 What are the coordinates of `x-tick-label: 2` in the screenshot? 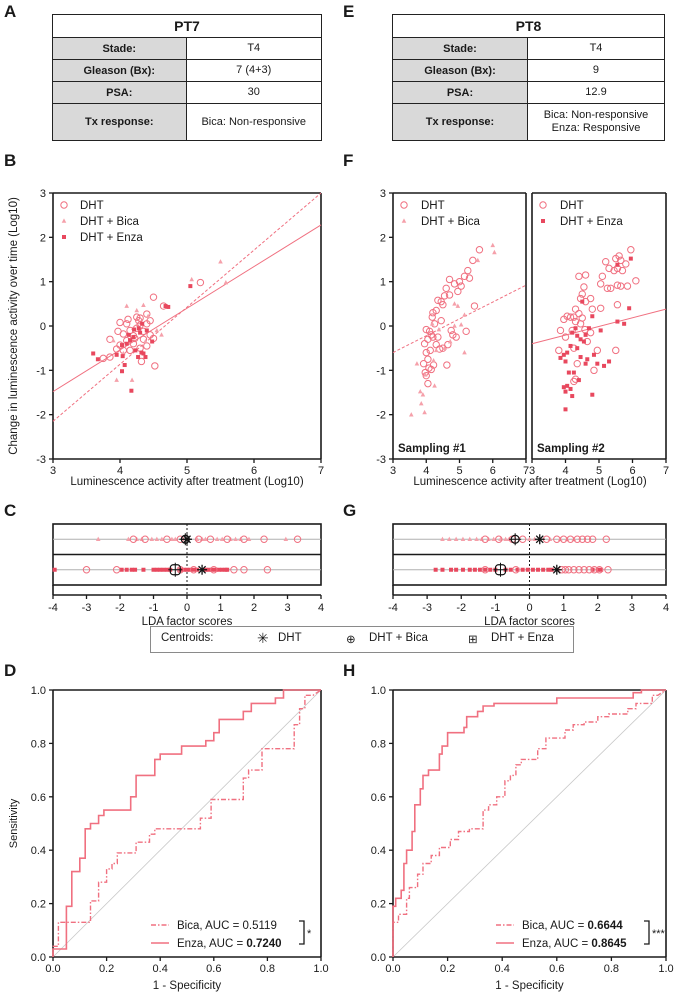 It's located at (254, 608).